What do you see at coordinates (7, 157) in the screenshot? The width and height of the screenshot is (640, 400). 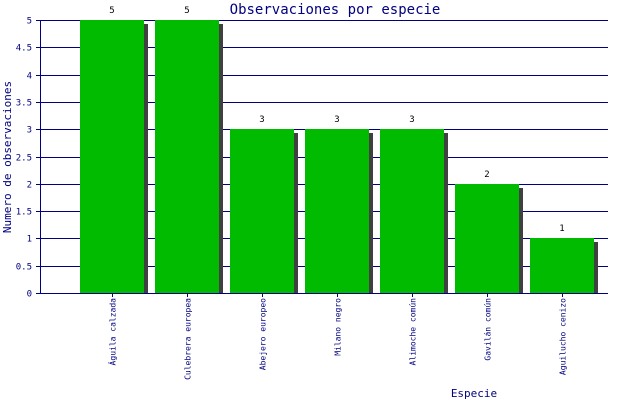 I see `y-axis-label: Numero de observaciones` at bounding box center [7, 157].